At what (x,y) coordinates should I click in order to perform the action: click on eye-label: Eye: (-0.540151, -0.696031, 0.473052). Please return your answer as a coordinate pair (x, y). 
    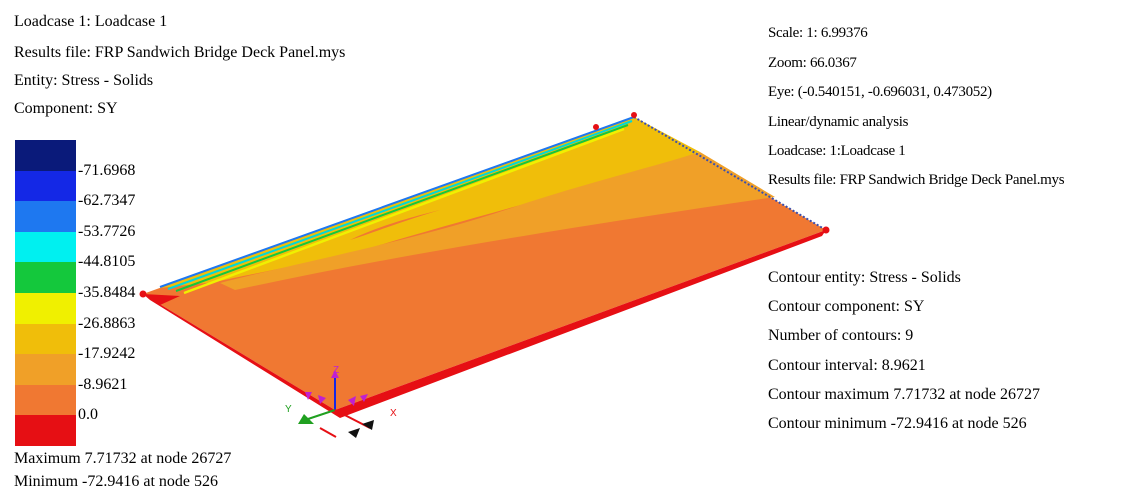
    Looking at the image, I should click on (880, 92).